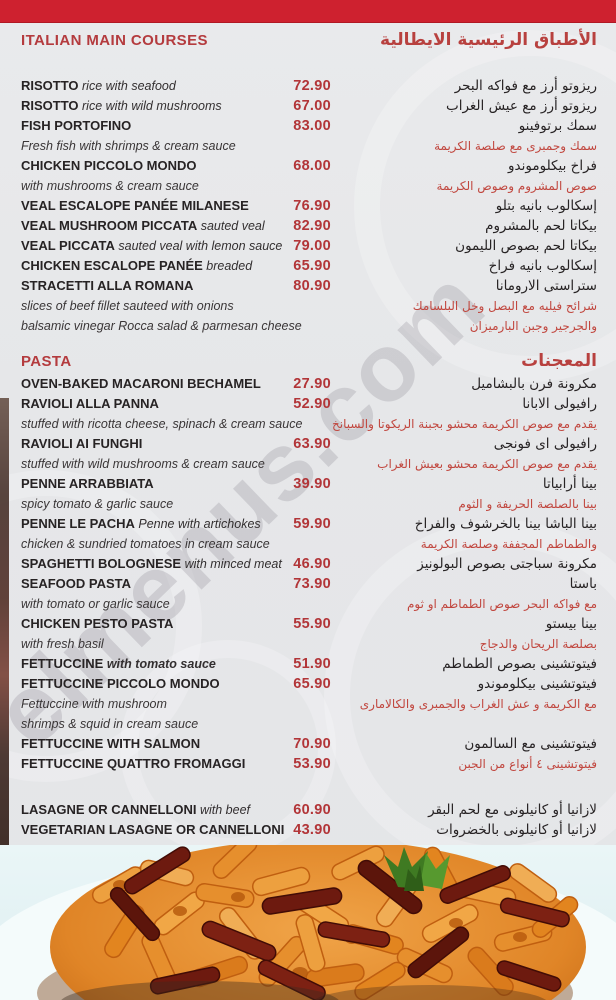 The width and height of the screenshot is (616, 1000). I want to click on item-description: with tomato or garlic sauce, so click(95, 604).